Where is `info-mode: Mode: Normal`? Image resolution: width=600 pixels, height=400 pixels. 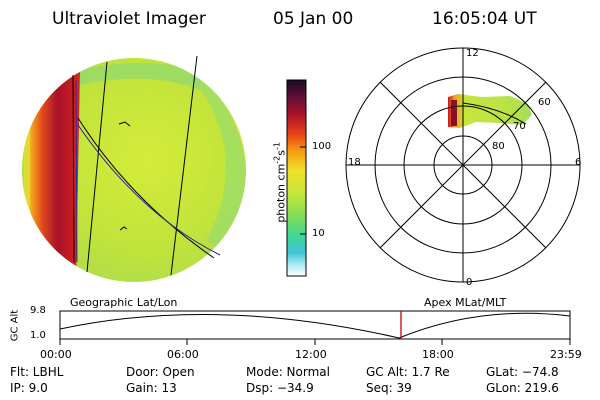 info-mode: Mode: Normal is located at coordinates (288, 372).